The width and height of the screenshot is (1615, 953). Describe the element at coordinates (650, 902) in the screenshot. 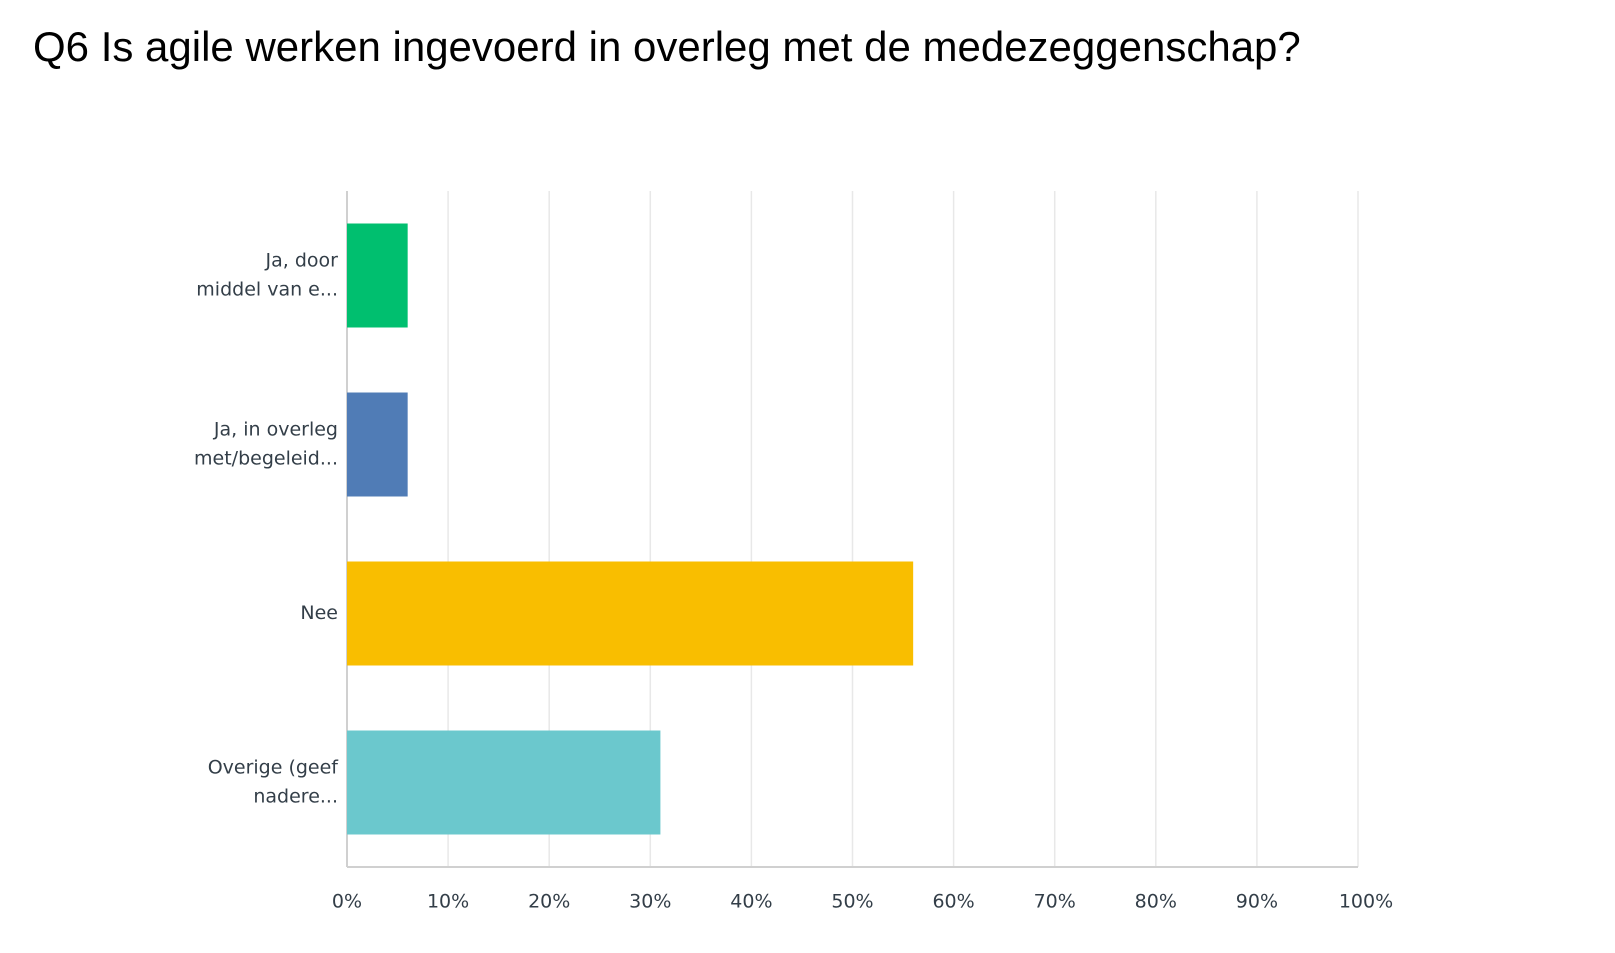

I see `x-tick-label: 30%` at that location.